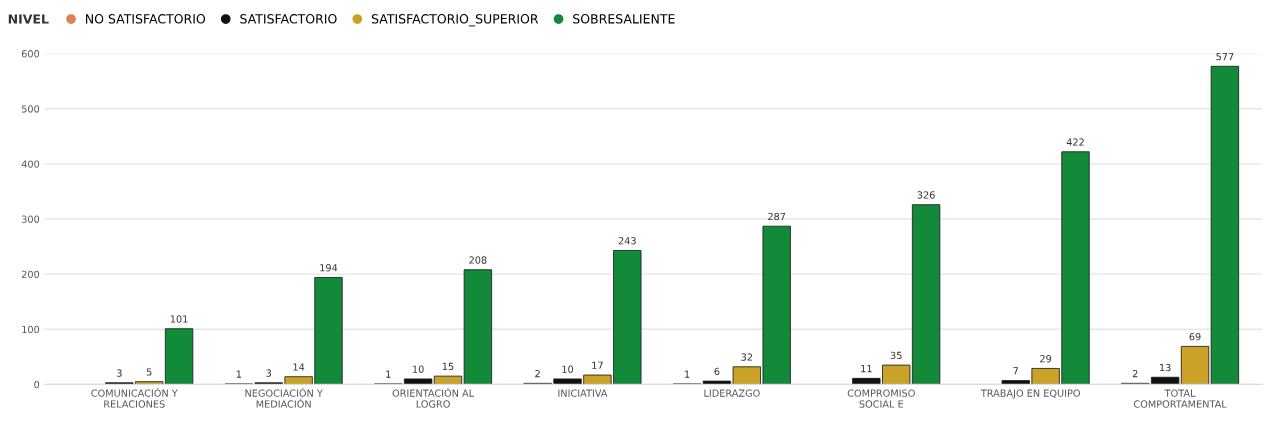 The image size is (1275, 447). I want to click on data-label: 32, so click(747, 357).